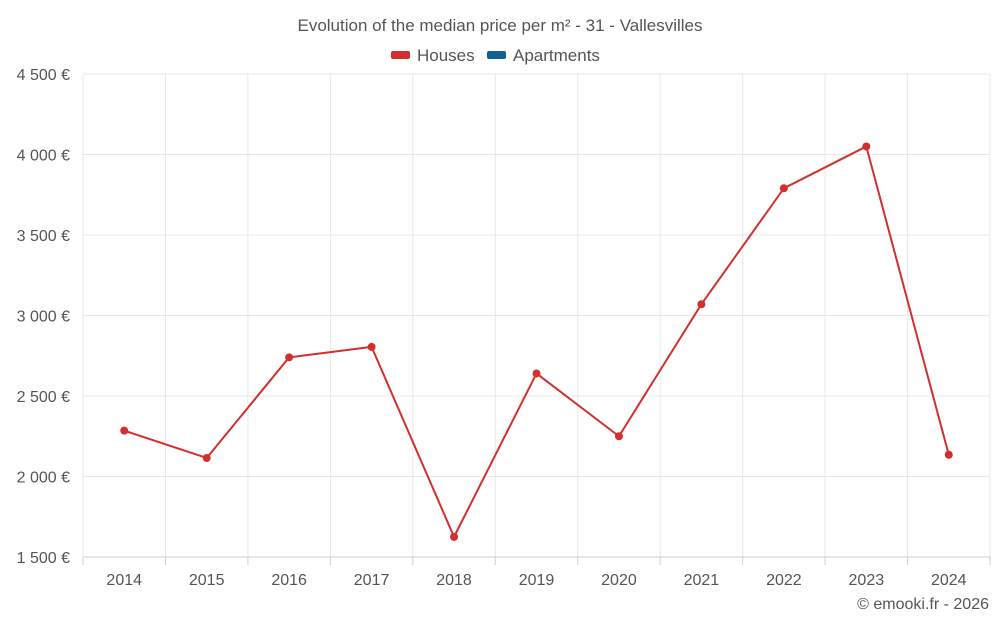 The width and height of the screenshot is (1000, 625). I want to click on credit-text: © emooki.fr - 2026, so click(923, 604).